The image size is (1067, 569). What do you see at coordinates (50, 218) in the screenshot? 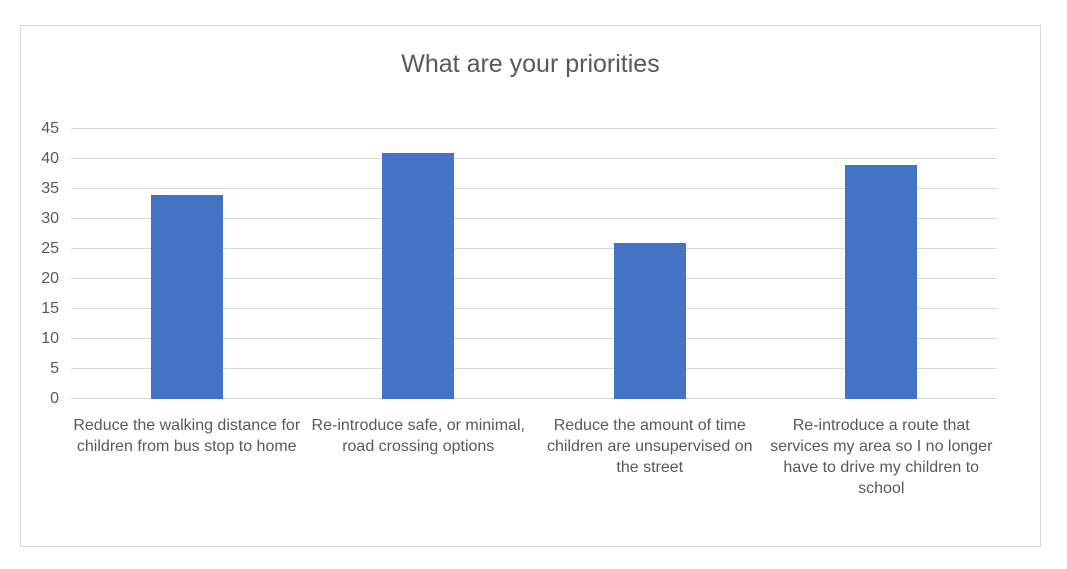
I see `y-tick-label: 30` at bounding box center [50, 218].